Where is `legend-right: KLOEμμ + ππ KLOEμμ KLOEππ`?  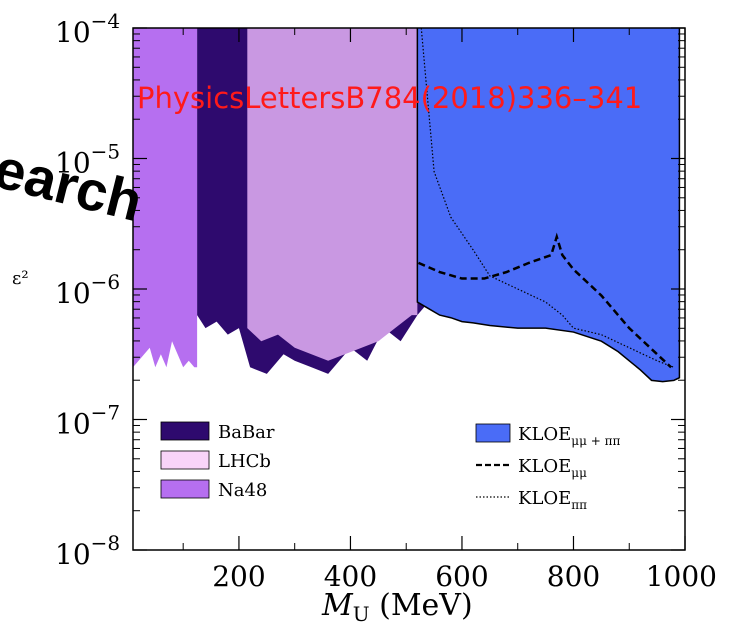 legend-right: KLOEμμ + ππ KLOEμμ KLOEππ is located at coordinates (547, 467).